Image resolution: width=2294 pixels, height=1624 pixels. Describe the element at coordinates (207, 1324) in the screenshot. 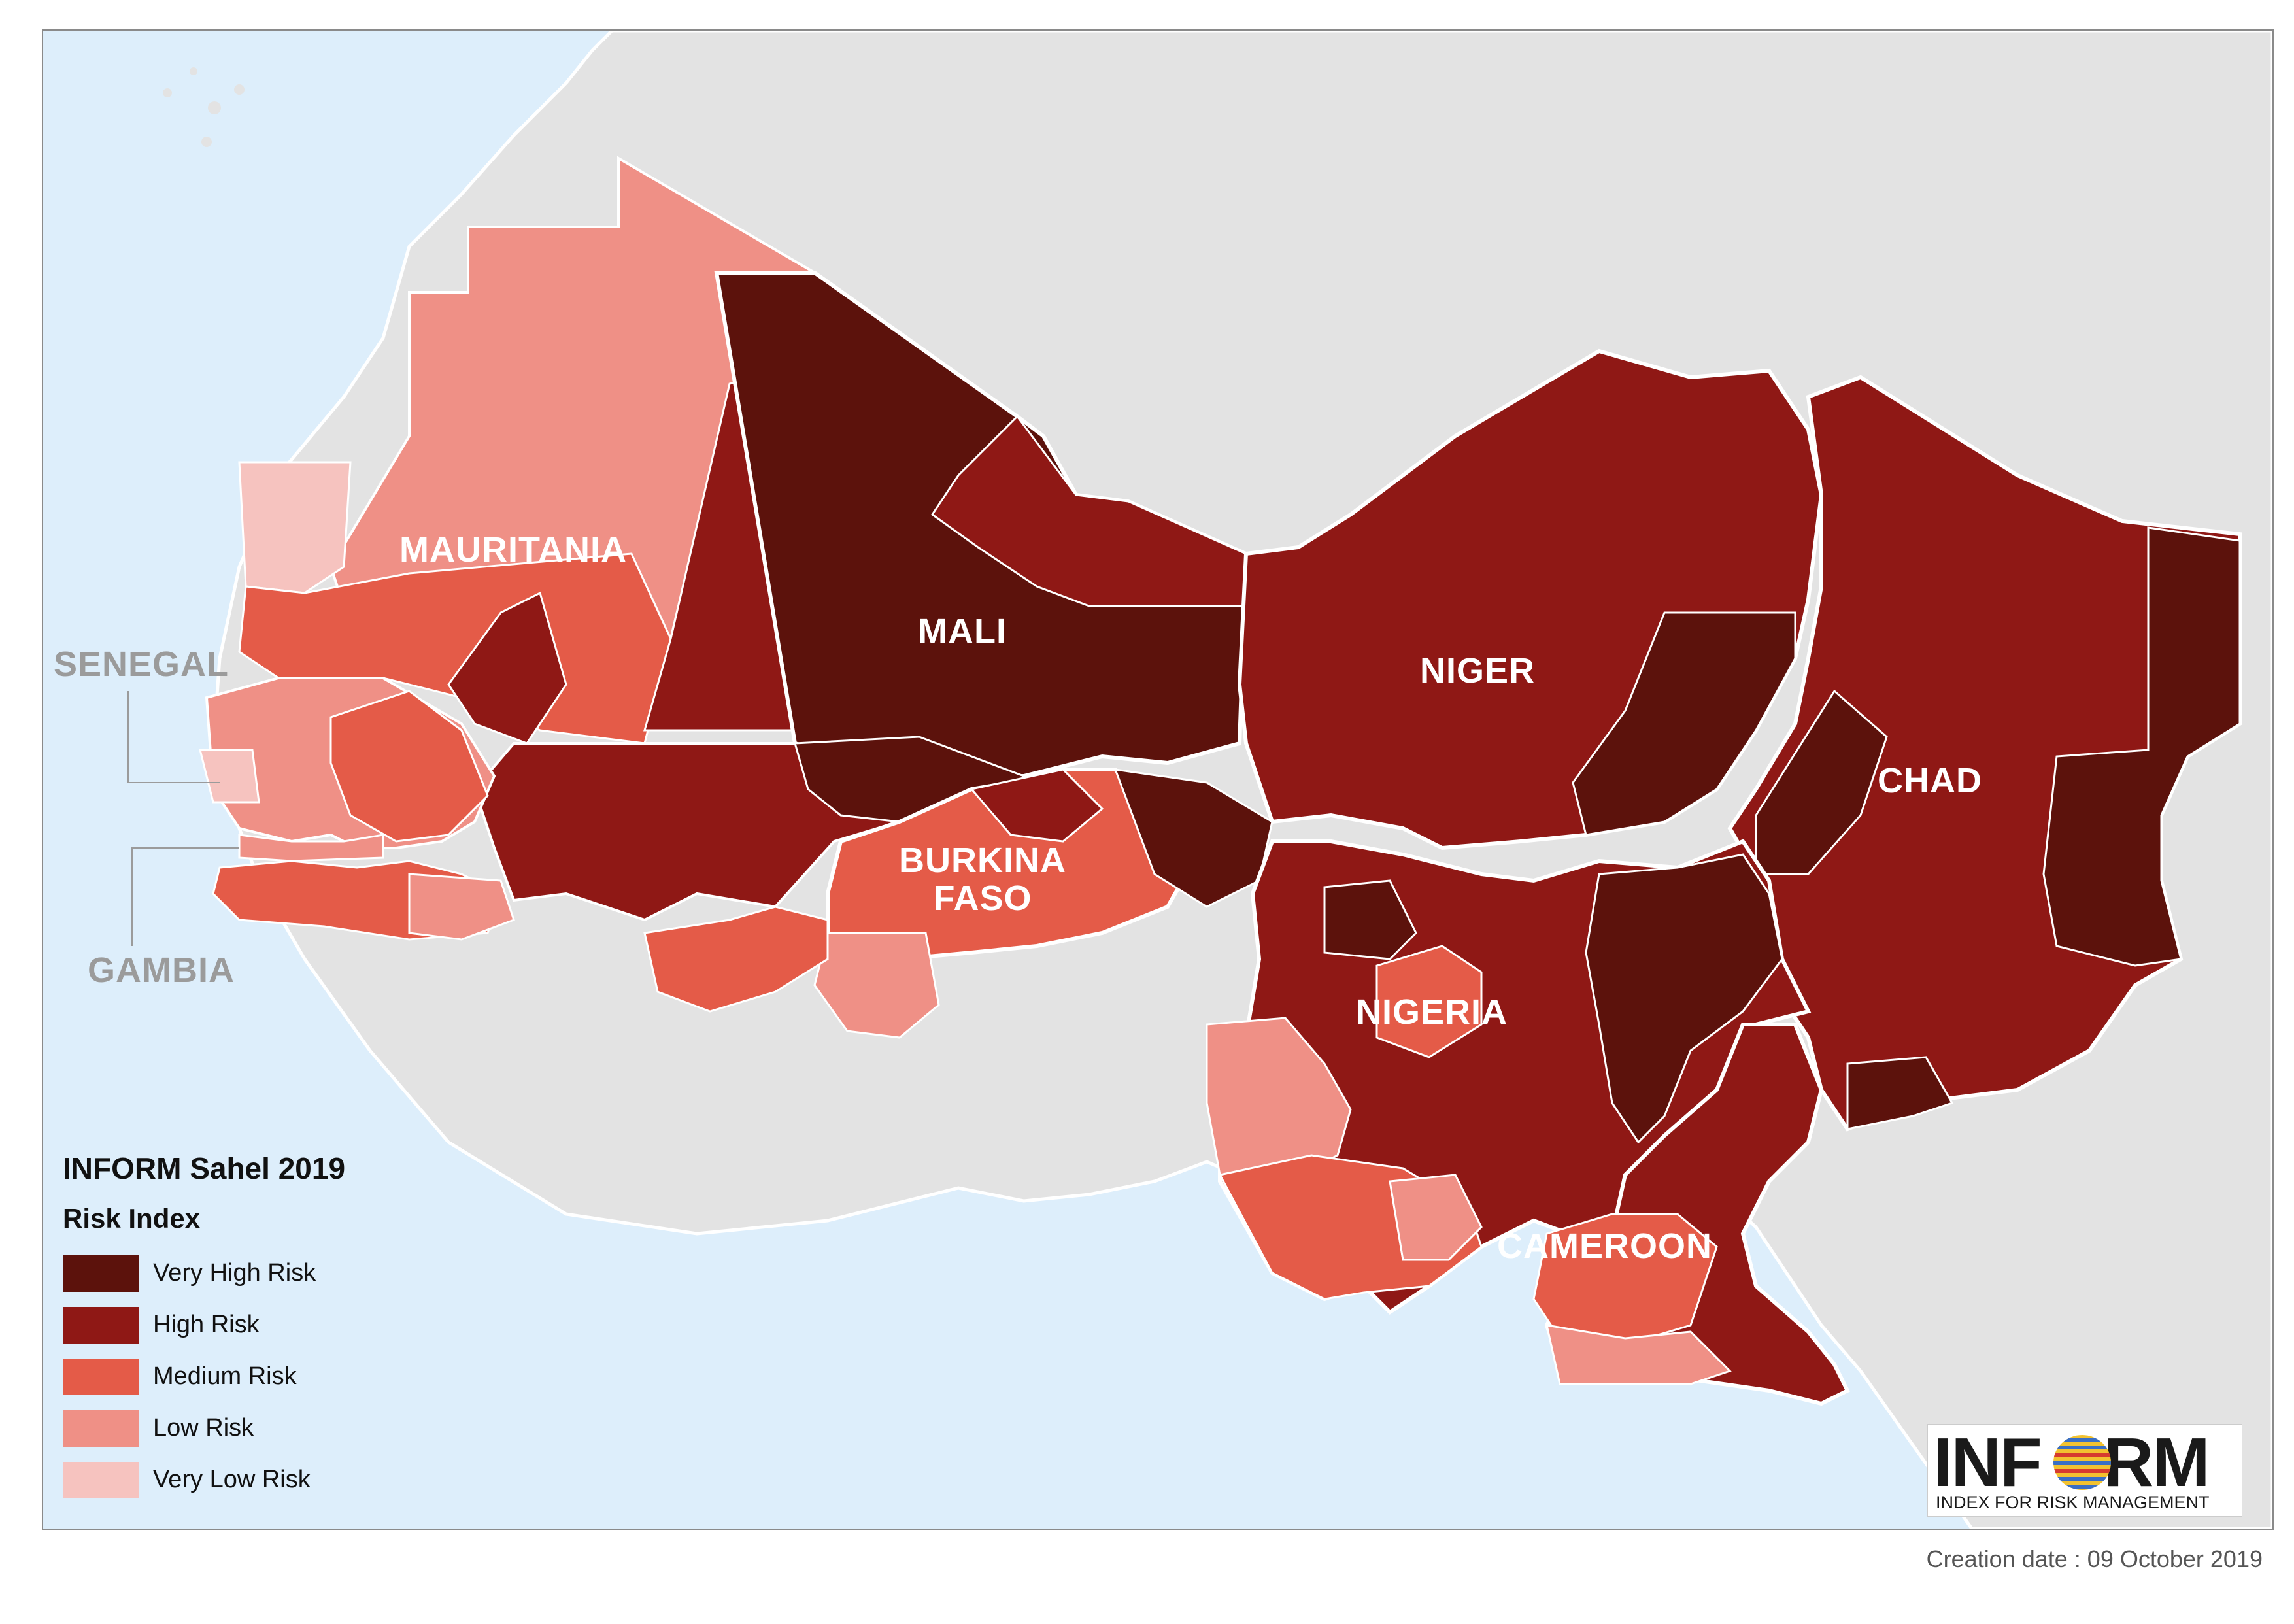

I see `legend-label: High Risk` at that location.